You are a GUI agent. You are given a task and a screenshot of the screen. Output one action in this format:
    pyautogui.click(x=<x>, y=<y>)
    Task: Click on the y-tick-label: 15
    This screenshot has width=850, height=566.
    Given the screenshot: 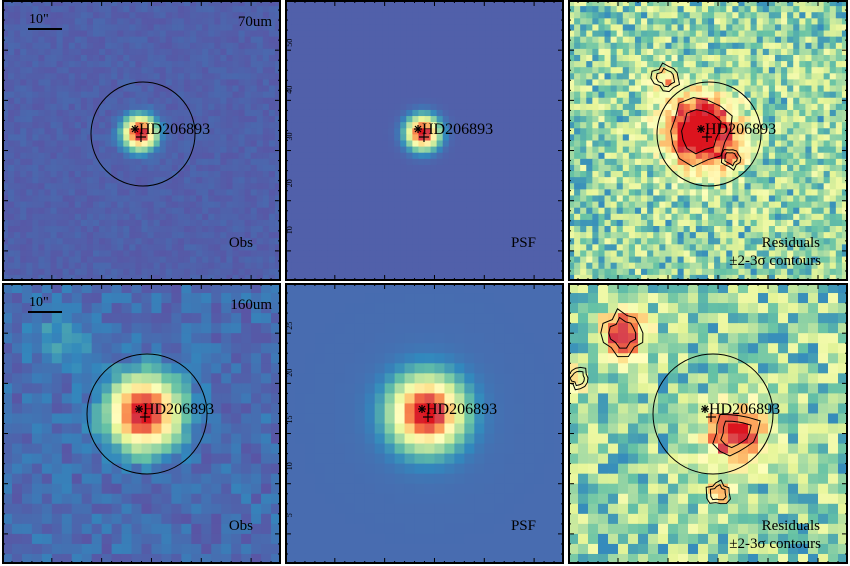 What is the action you would take?
    pyautogui.click(x=289, y=420)
    